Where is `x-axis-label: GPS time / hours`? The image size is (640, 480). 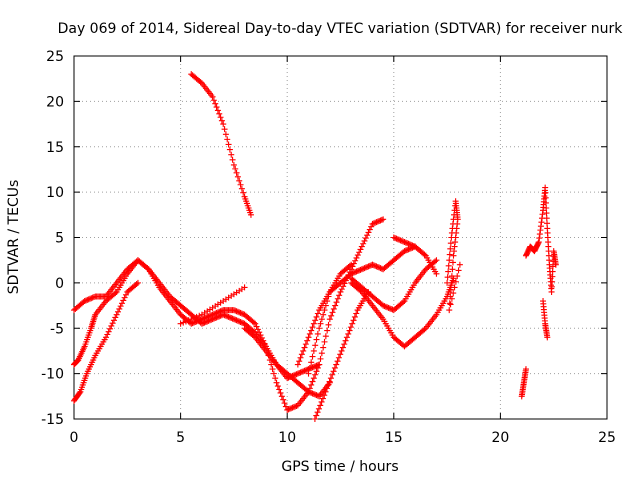
x-axis-label: GPS time / hours is located at coordinates (339, 467).